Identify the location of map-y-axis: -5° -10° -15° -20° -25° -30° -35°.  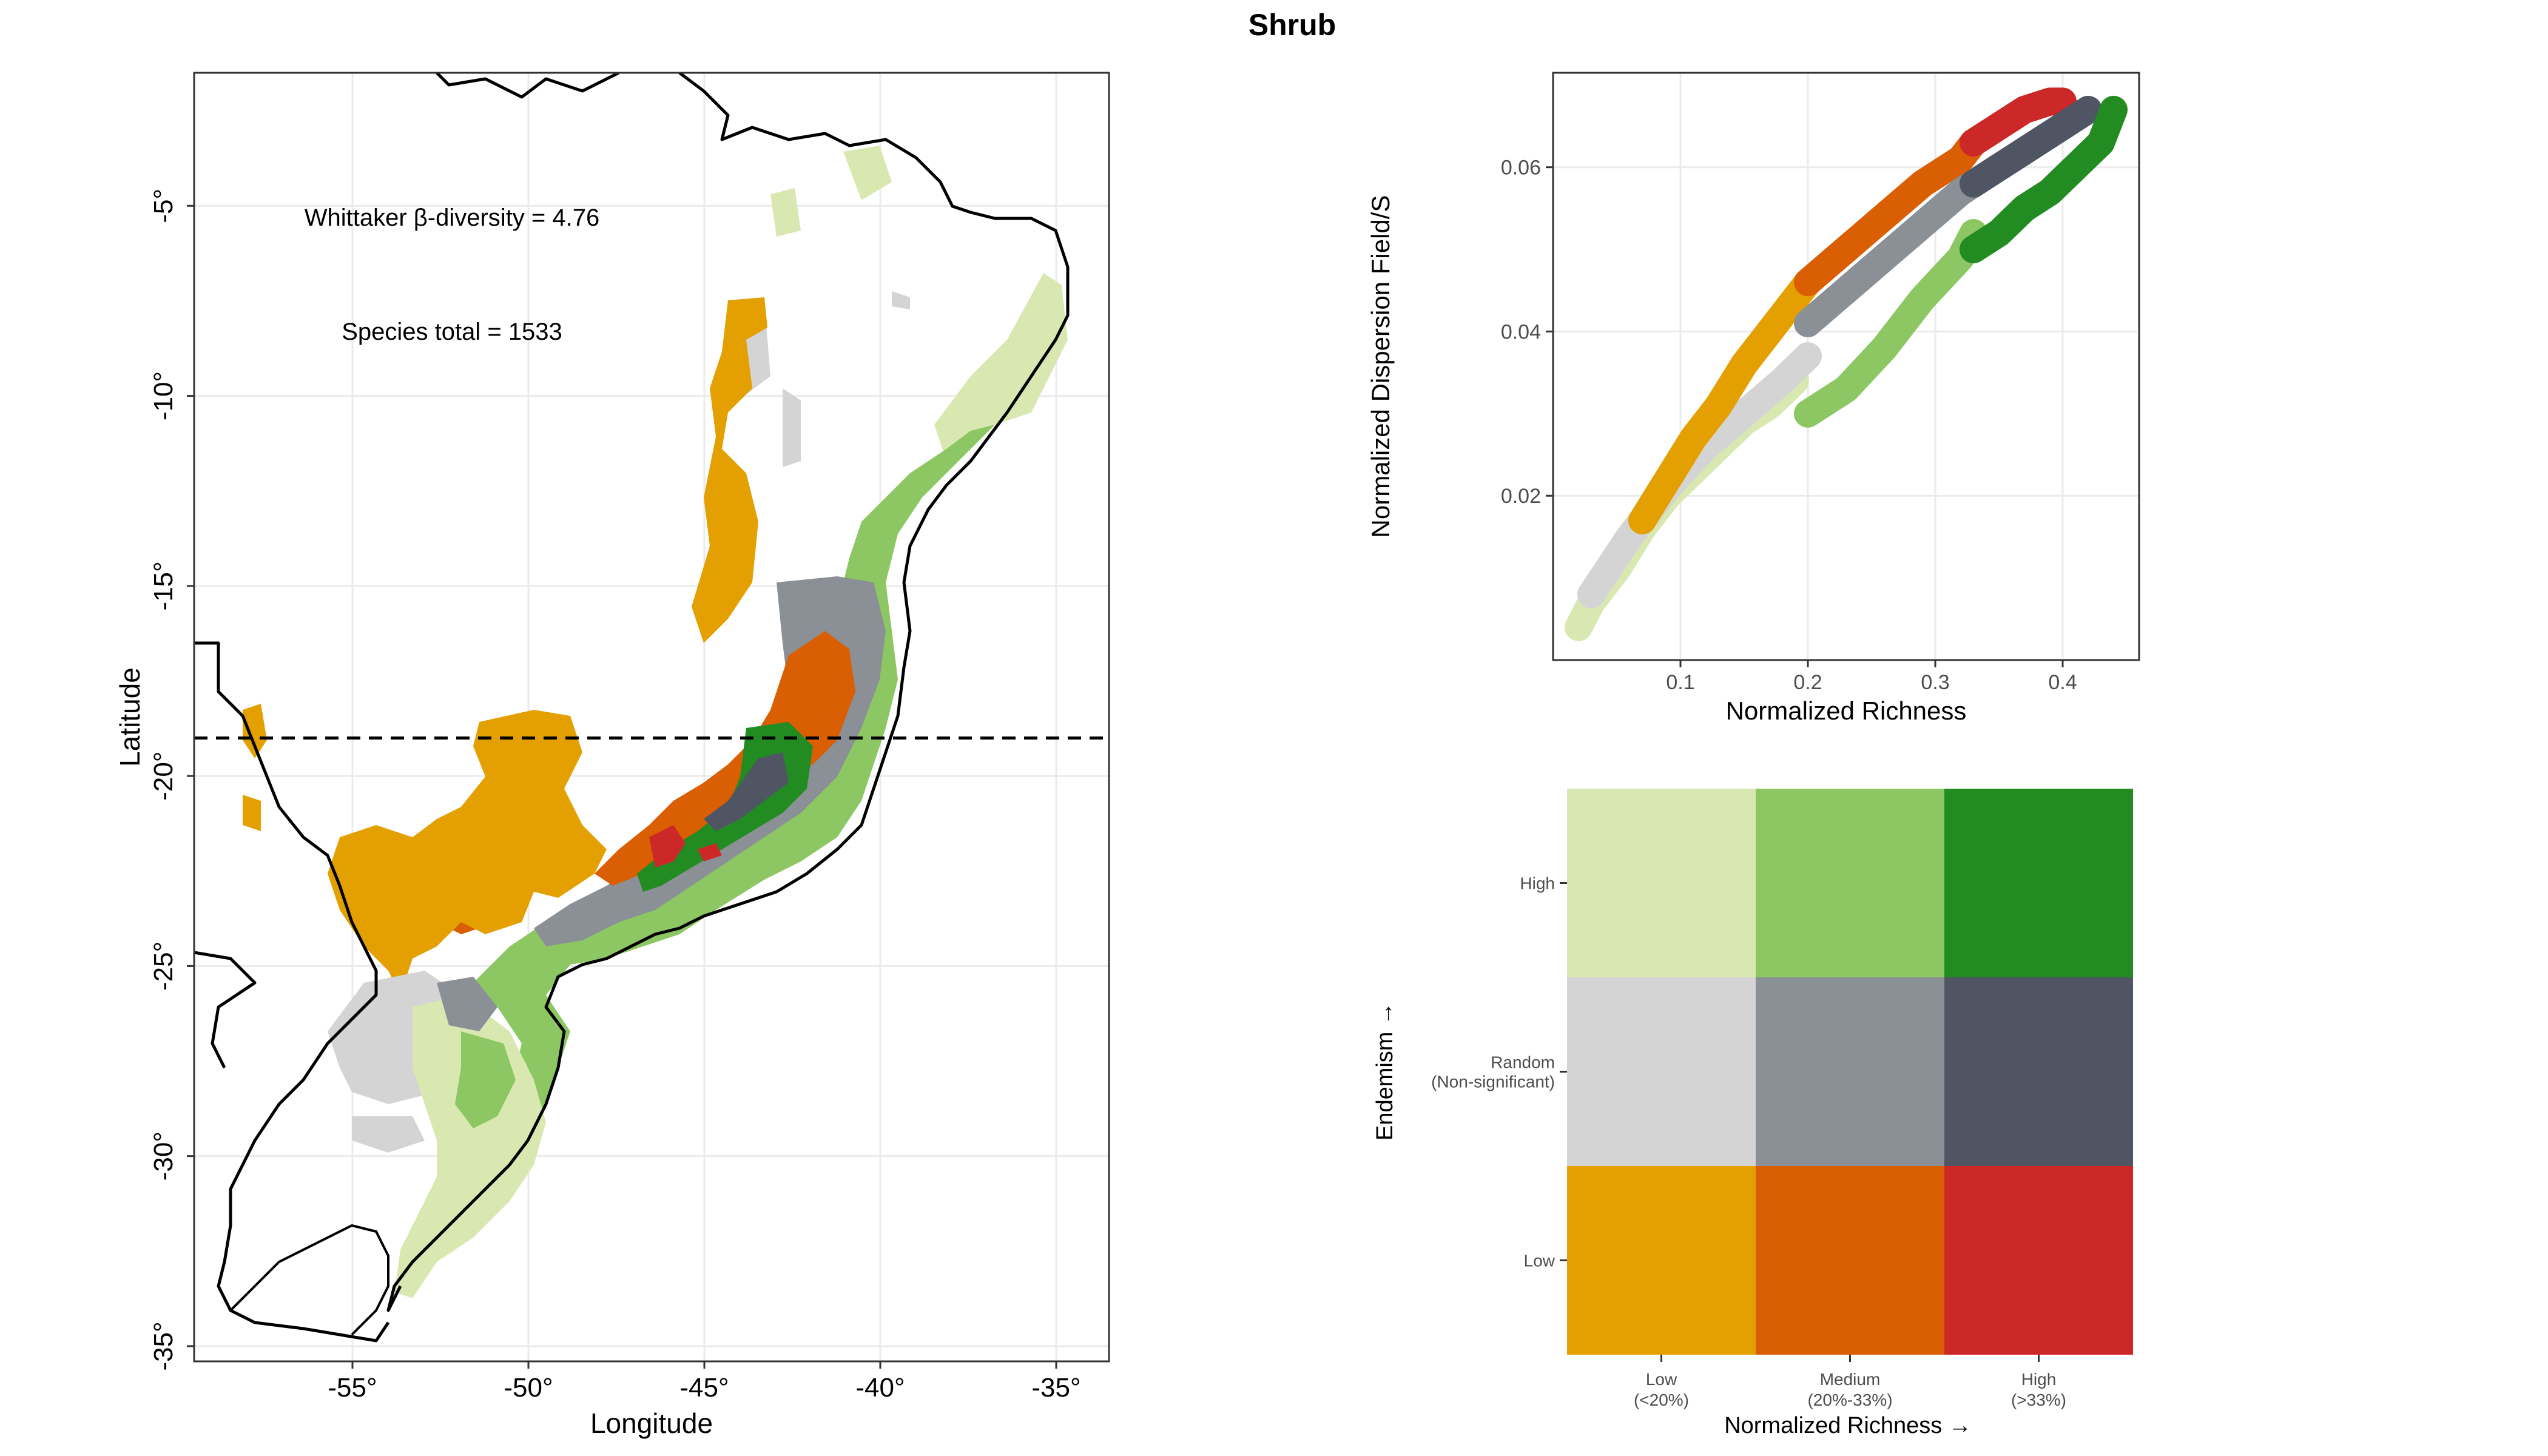
(171, 780).